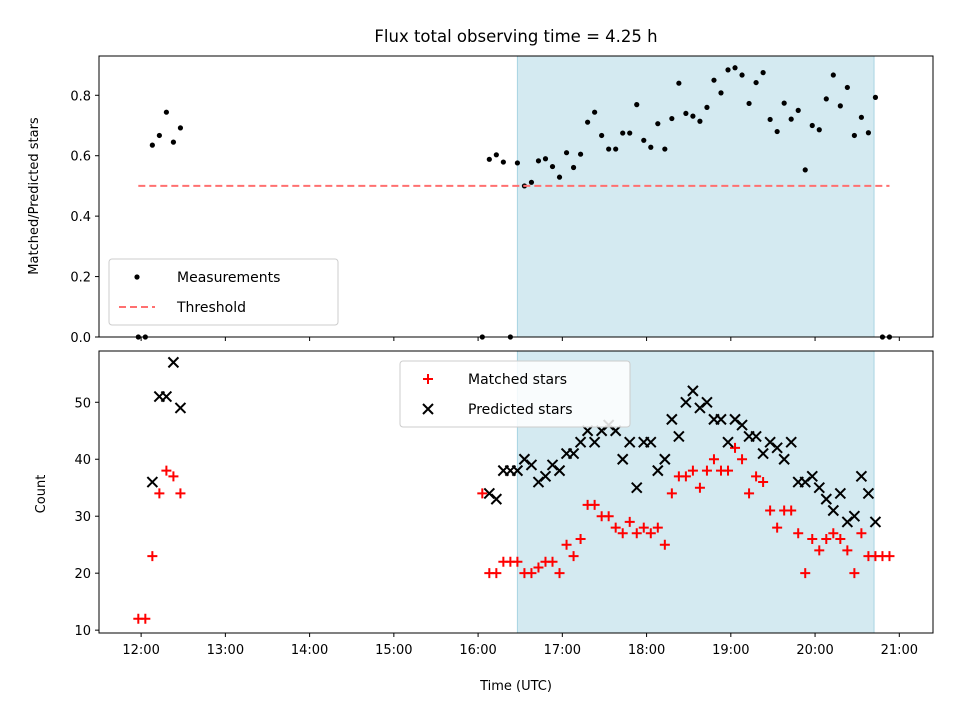 Image resolution: width=960 pixels, height=720 pixels. I want to click on legend-box, so click(223, 292).